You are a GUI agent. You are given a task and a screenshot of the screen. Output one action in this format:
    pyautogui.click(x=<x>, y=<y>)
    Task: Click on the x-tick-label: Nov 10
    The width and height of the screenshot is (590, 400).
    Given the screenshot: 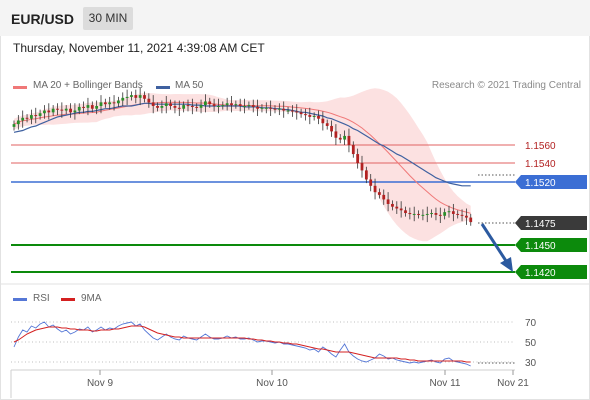 What is the action you would take?
    pyautogui.click(x=272, y=383)
    